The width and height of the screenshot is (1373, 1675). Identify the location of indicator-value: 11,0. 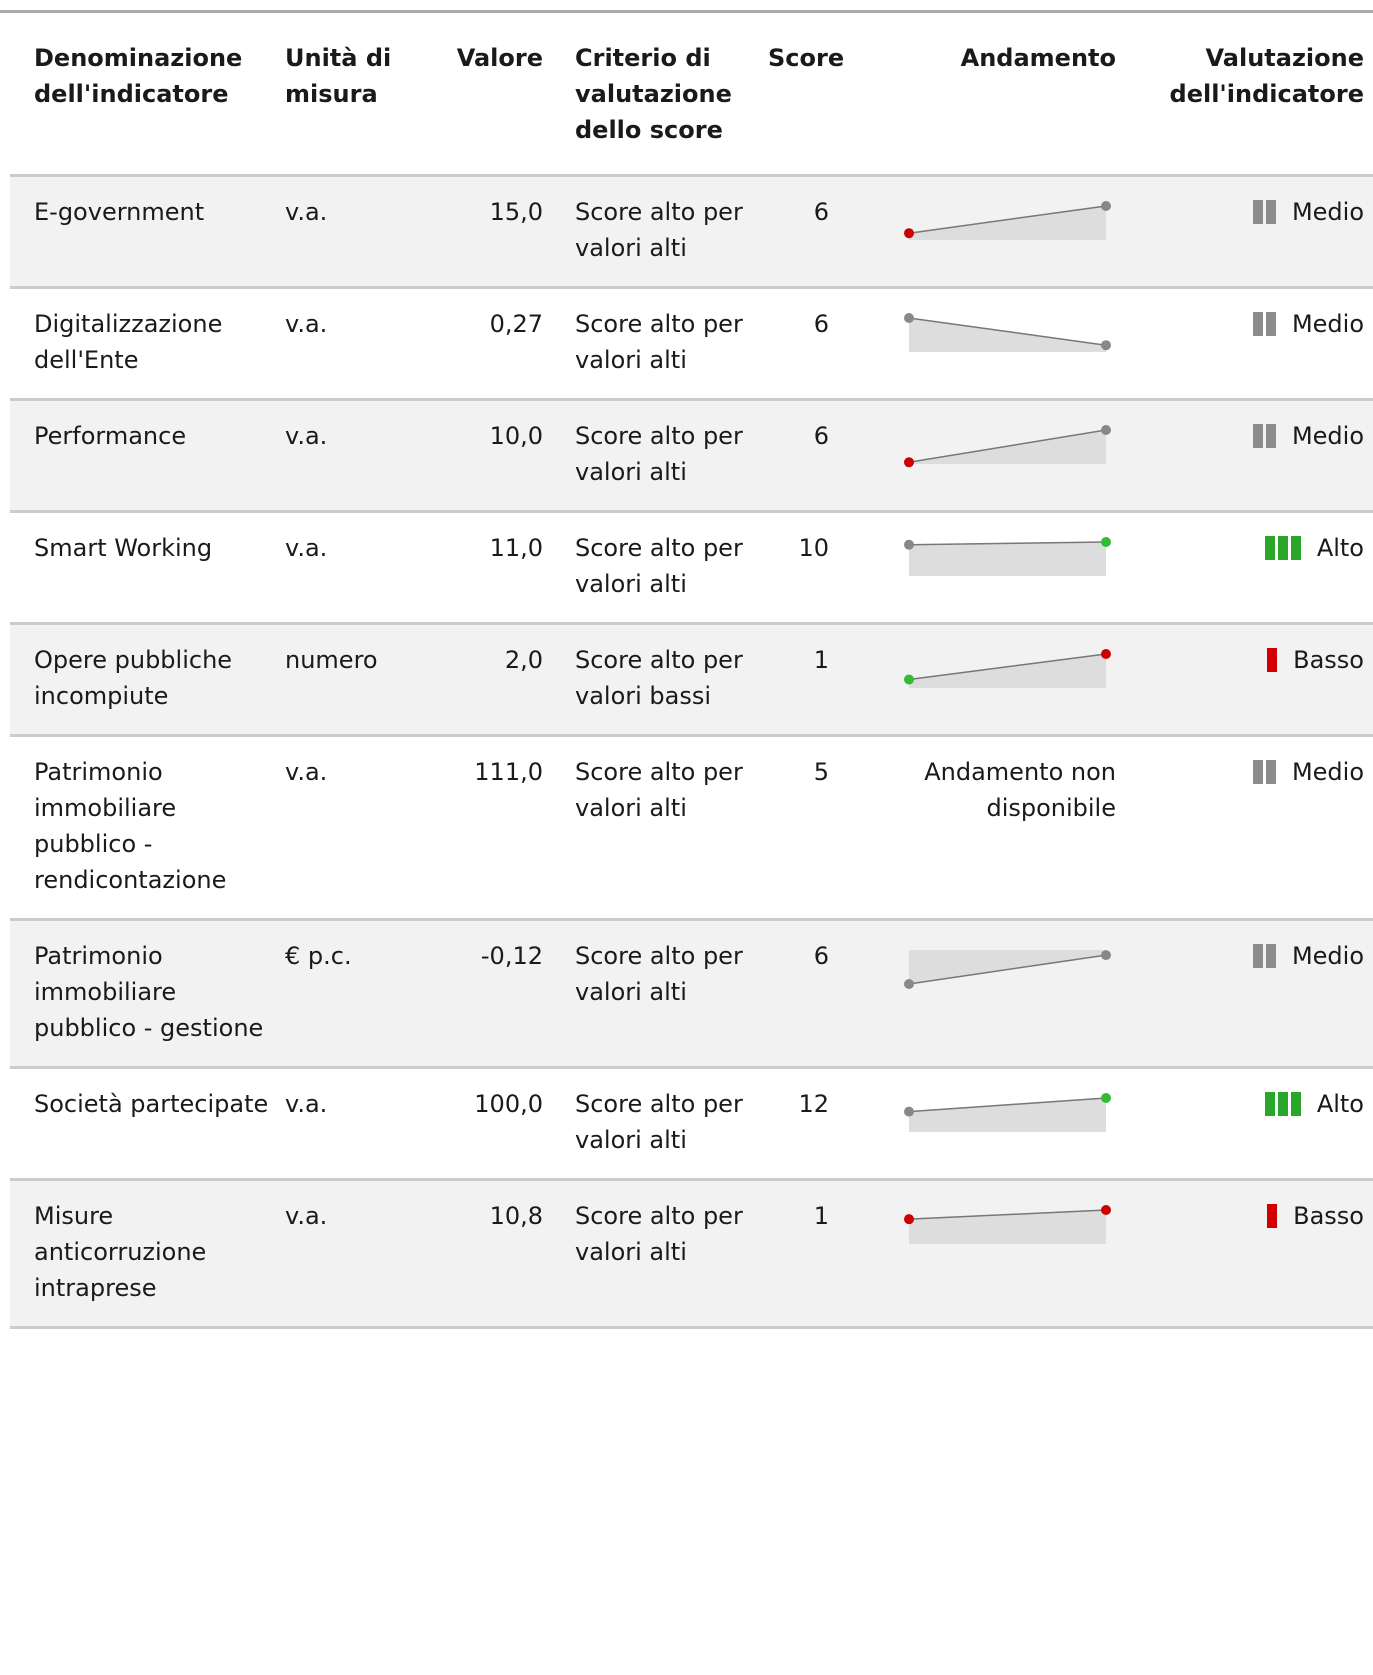
(502, 568).